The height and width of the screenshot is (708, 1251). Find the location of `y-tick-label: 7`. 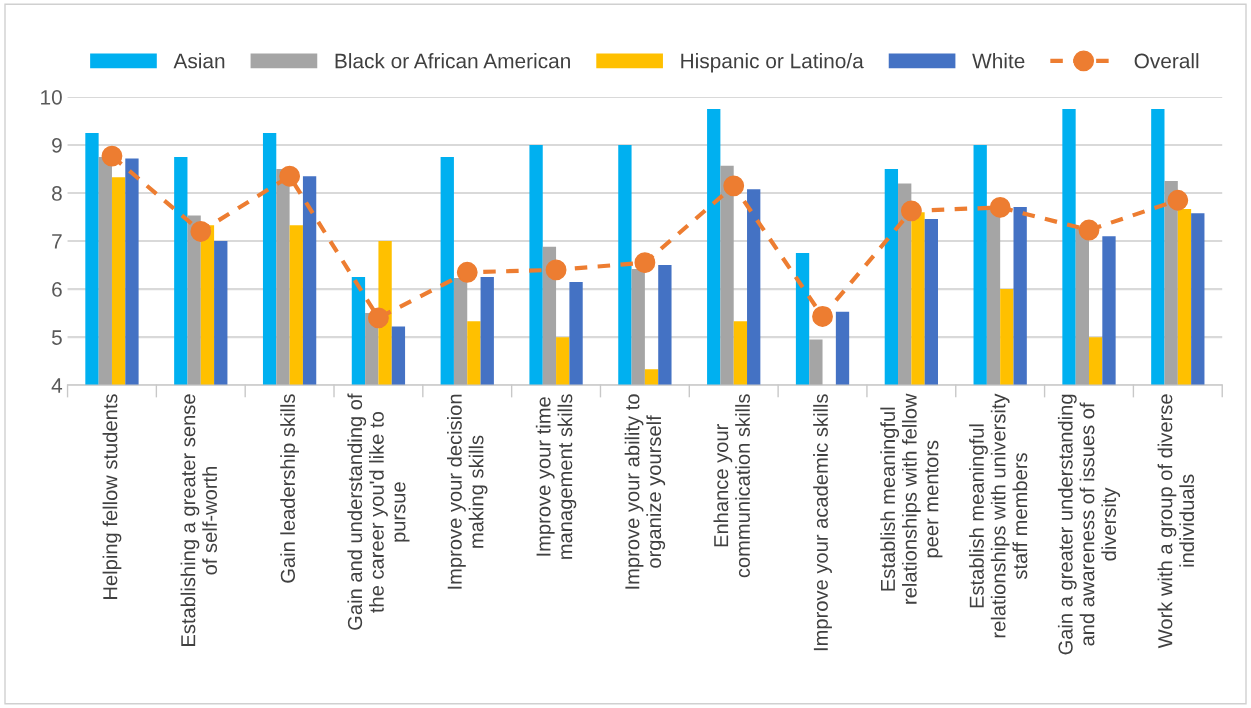

y-tick-label: 7 is located at coordinates (57, 241).